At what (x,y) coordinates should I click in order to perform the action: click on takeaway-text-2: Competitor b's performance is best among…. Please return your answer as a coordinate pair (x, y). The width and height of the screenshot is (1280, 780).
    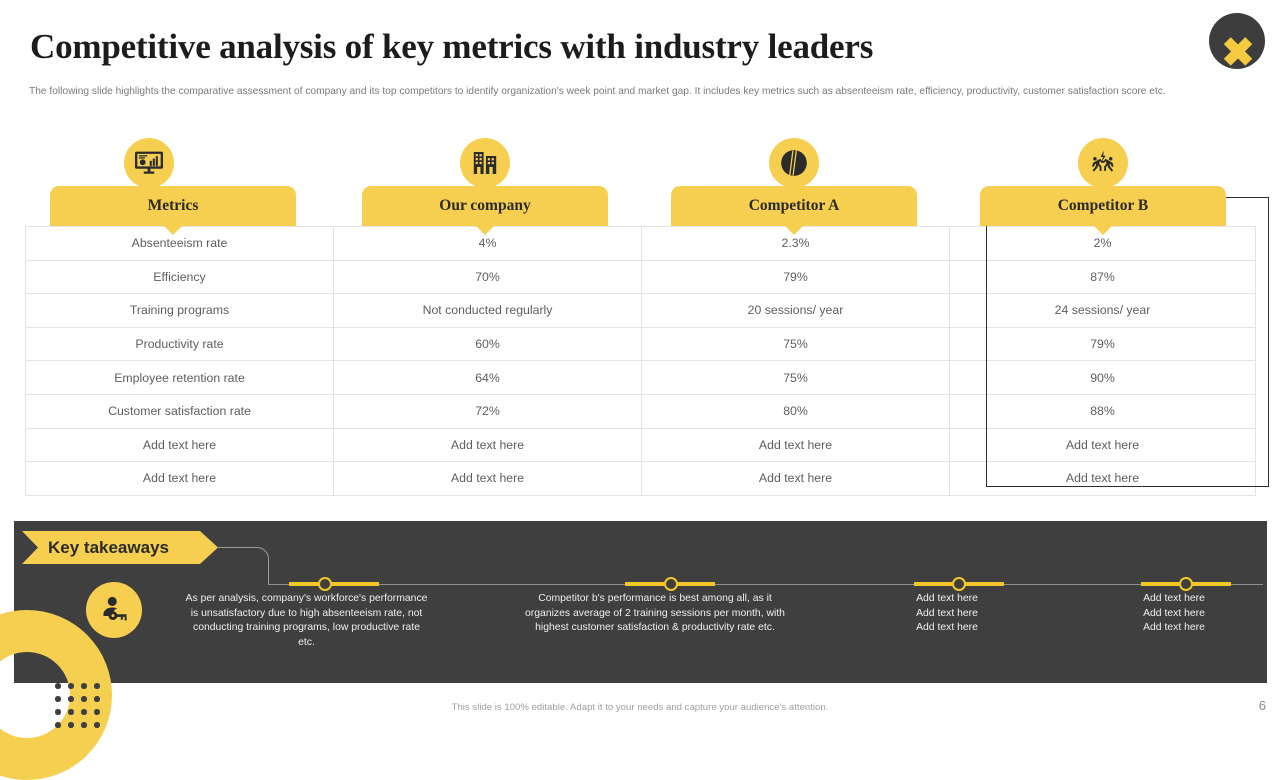
    Looking at the image, I should click on (655, 613).